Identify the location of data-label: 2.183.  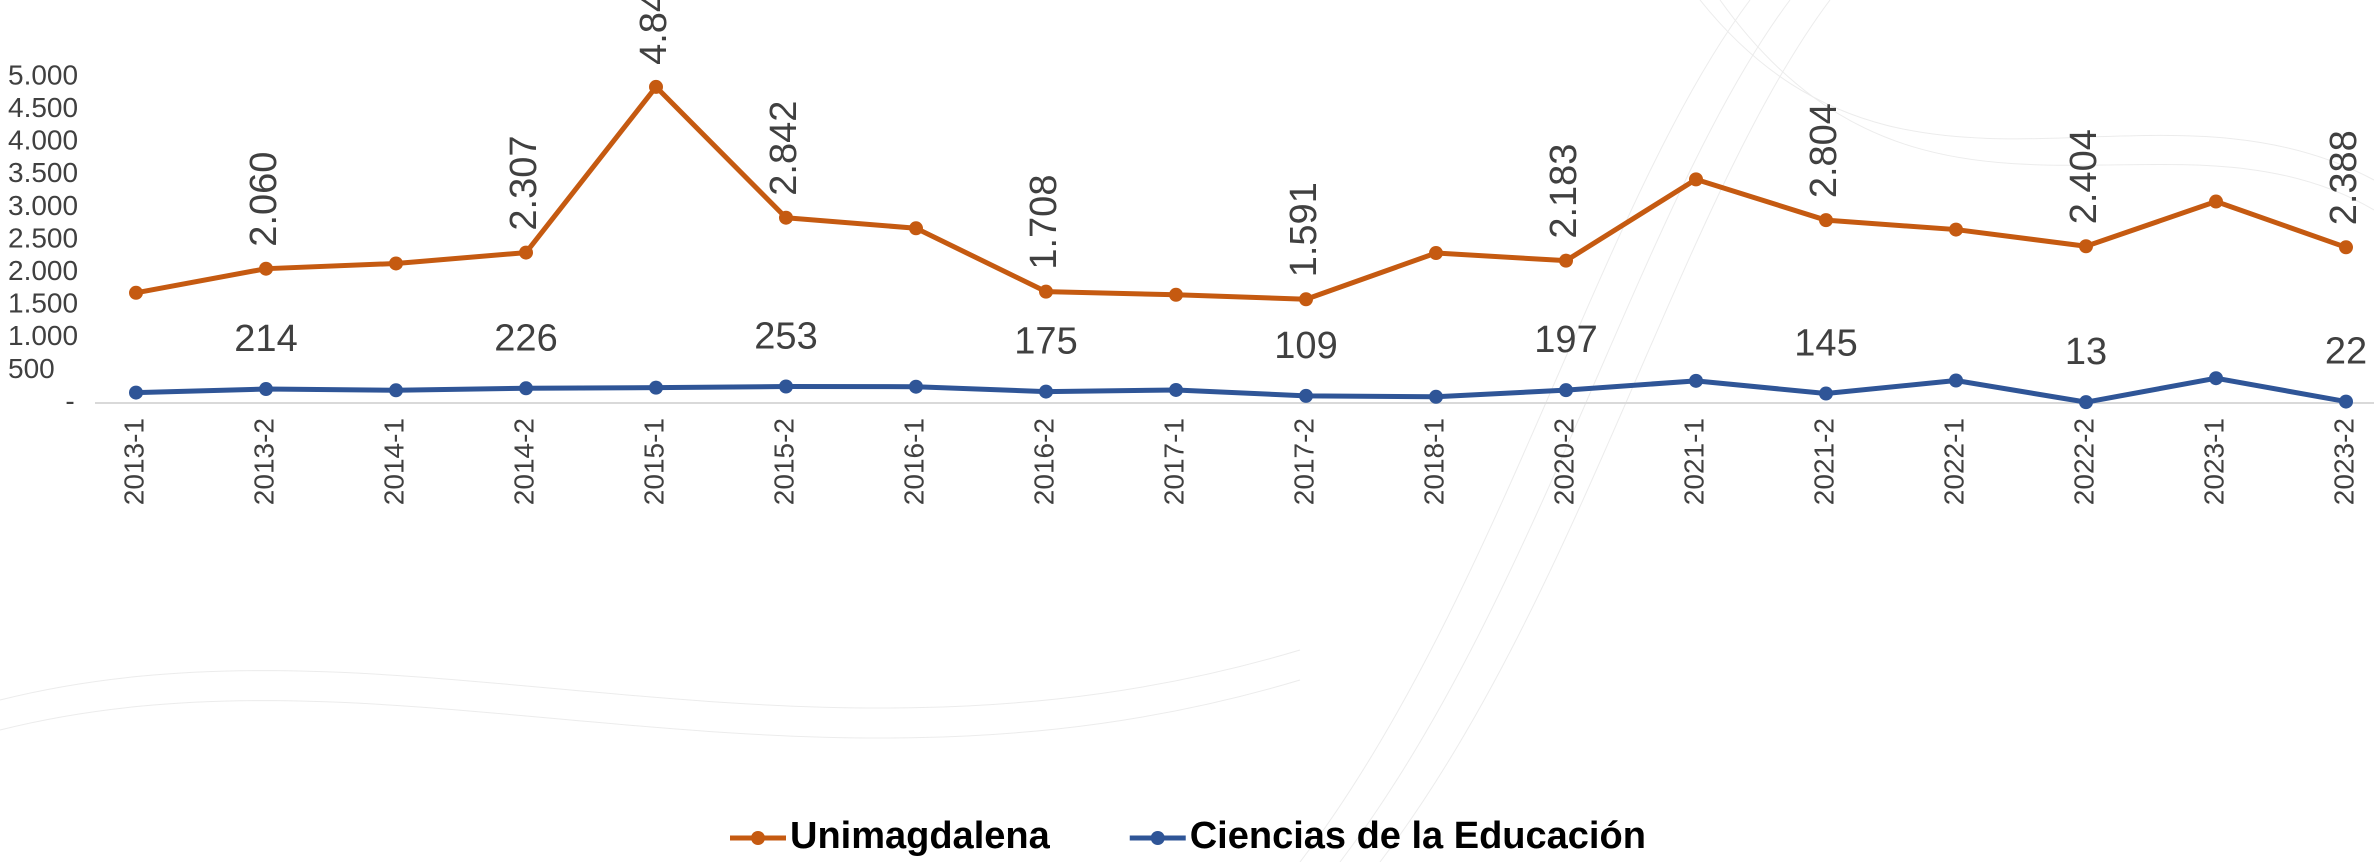
(1564, 191).